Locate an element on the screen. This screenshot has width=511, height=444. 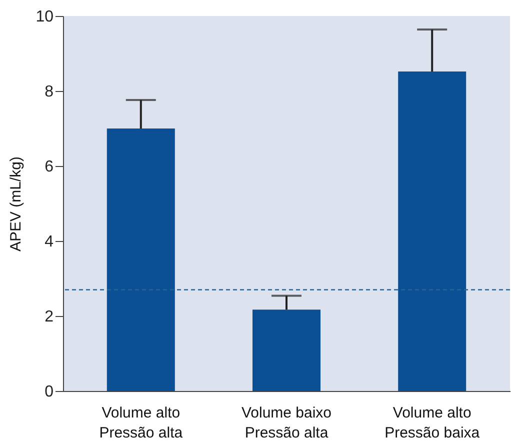
x-tick-label: Volume alto Pressão baixa is located at coordinates (432, 423).